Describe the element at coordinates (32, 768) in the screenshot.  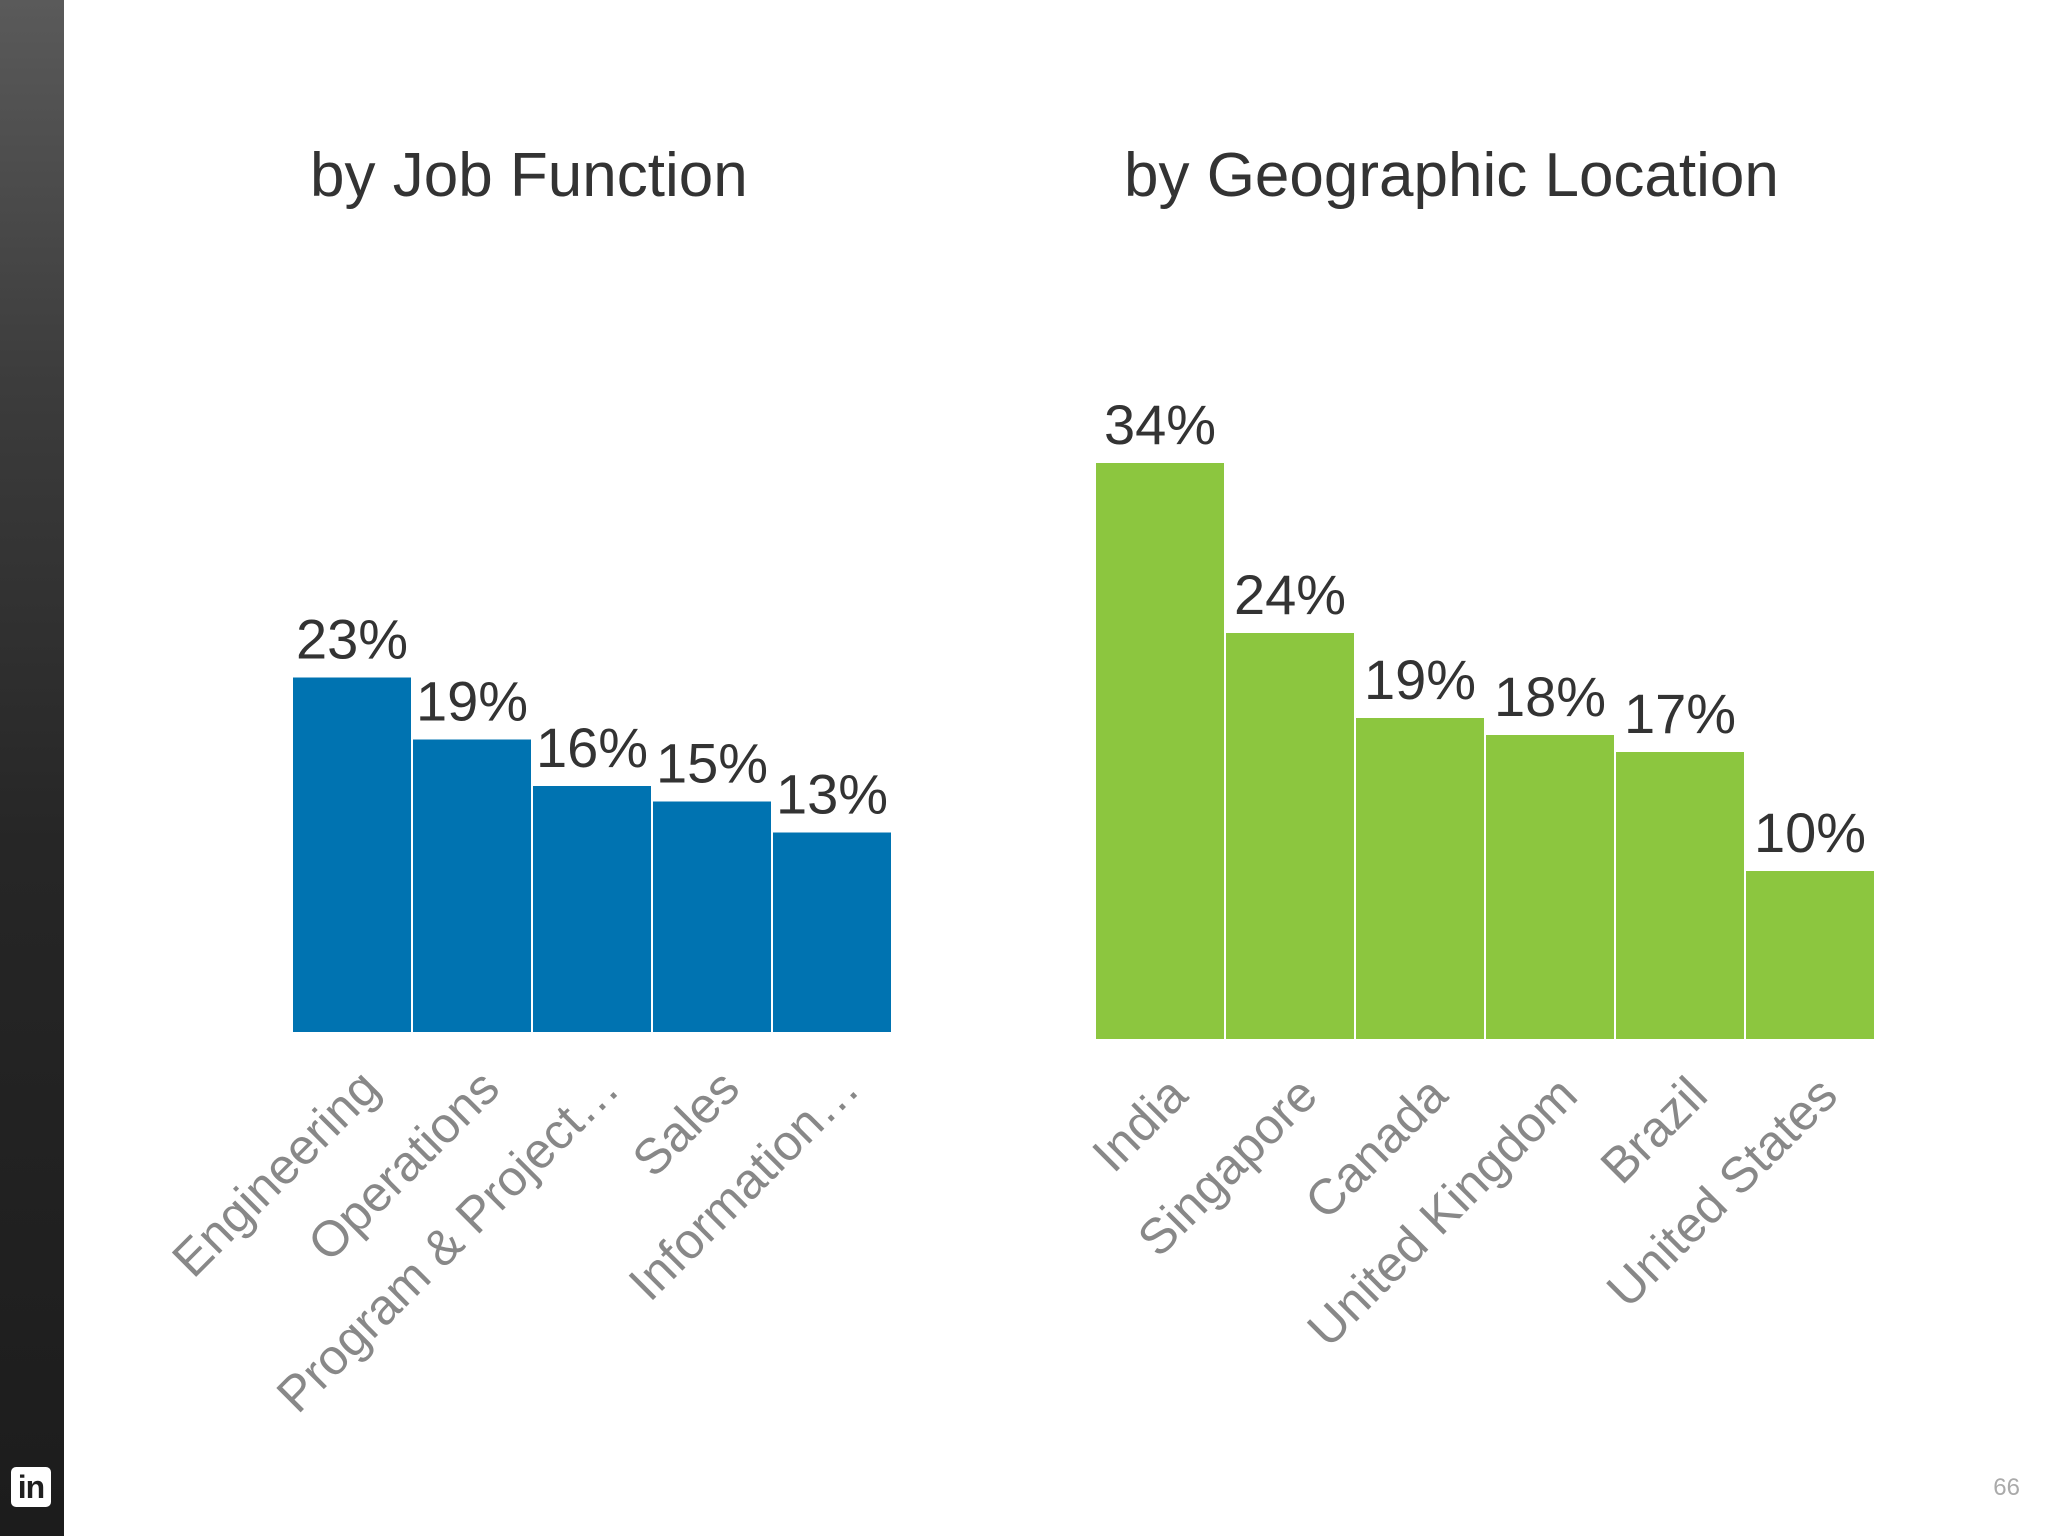
I see `sidebar-strip: in` at that location.